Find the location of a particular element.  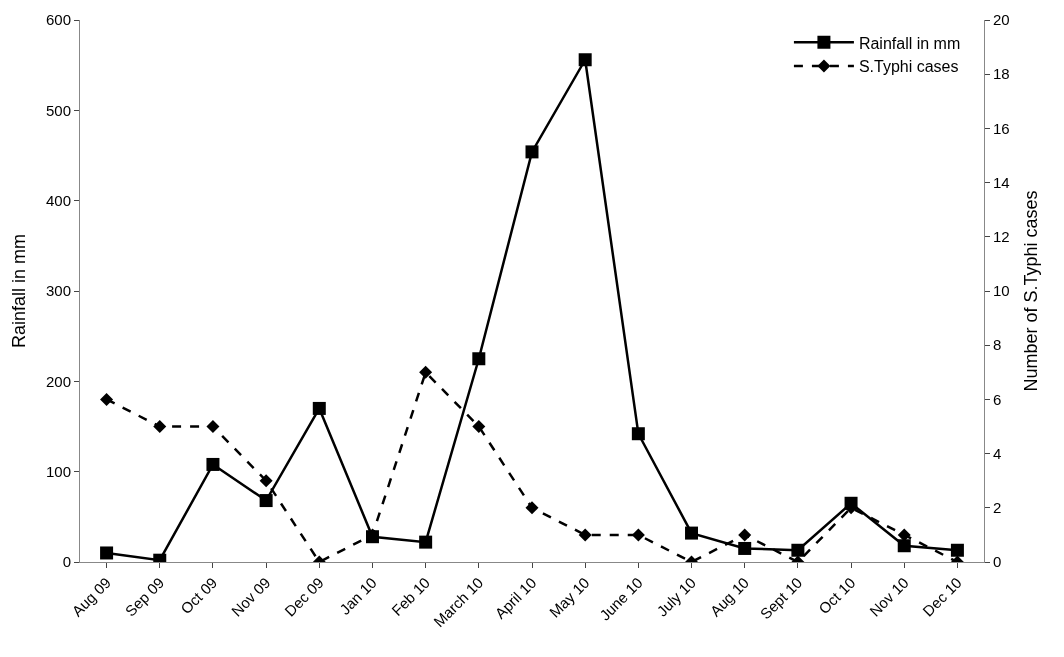

y-tick-label: 200 is located at coordinates (58, 381).